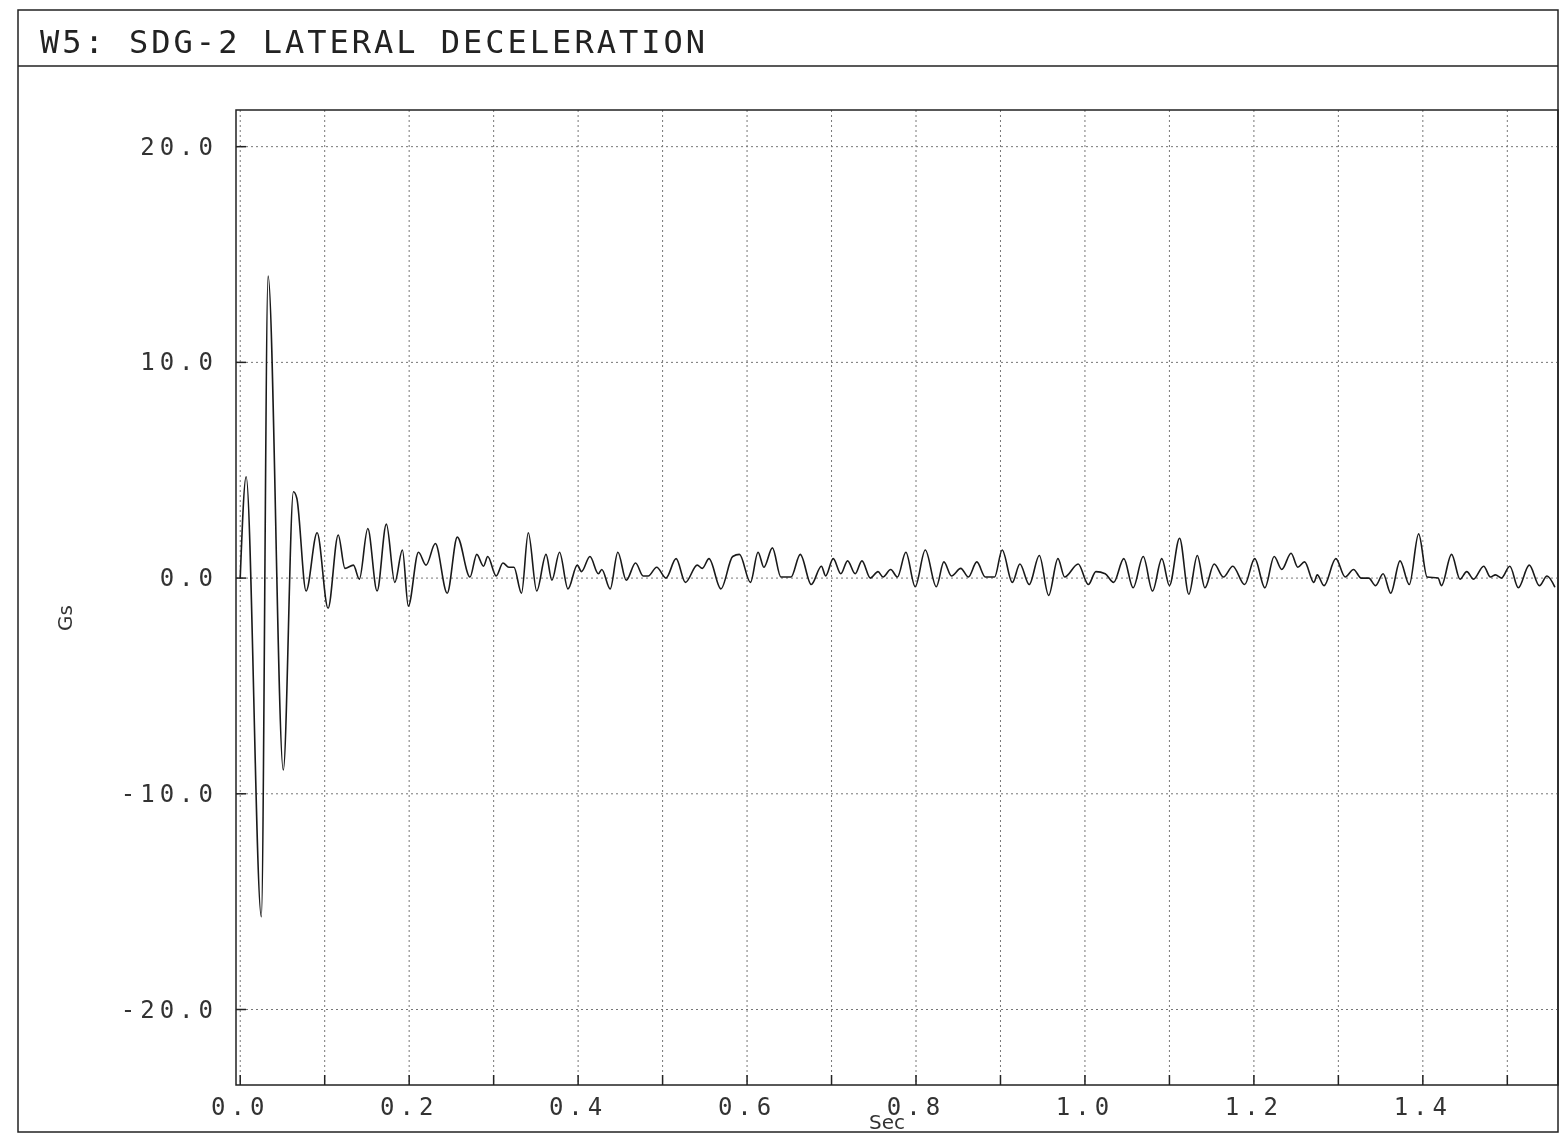  What do you see at coordinates (65, 618) in the screenshot?
I see `y-axis-title: Gs` at bounding box center [65, 618].